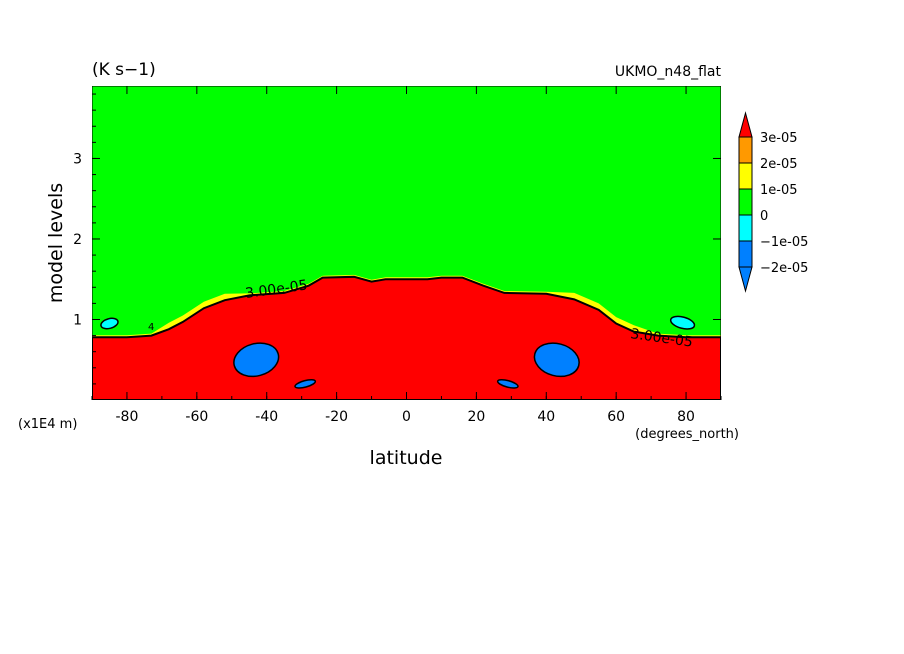  I want to click on x-tick-label: -80, so click(127, 417).